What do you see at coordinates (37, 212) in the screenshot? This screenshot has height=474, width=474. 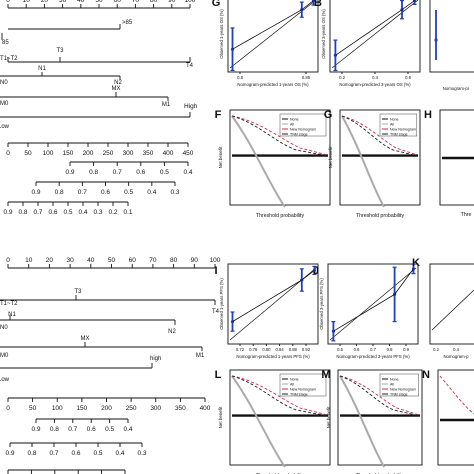 I see `top-prob3-tick-label: 0.7` at bounding box center [37, 212].